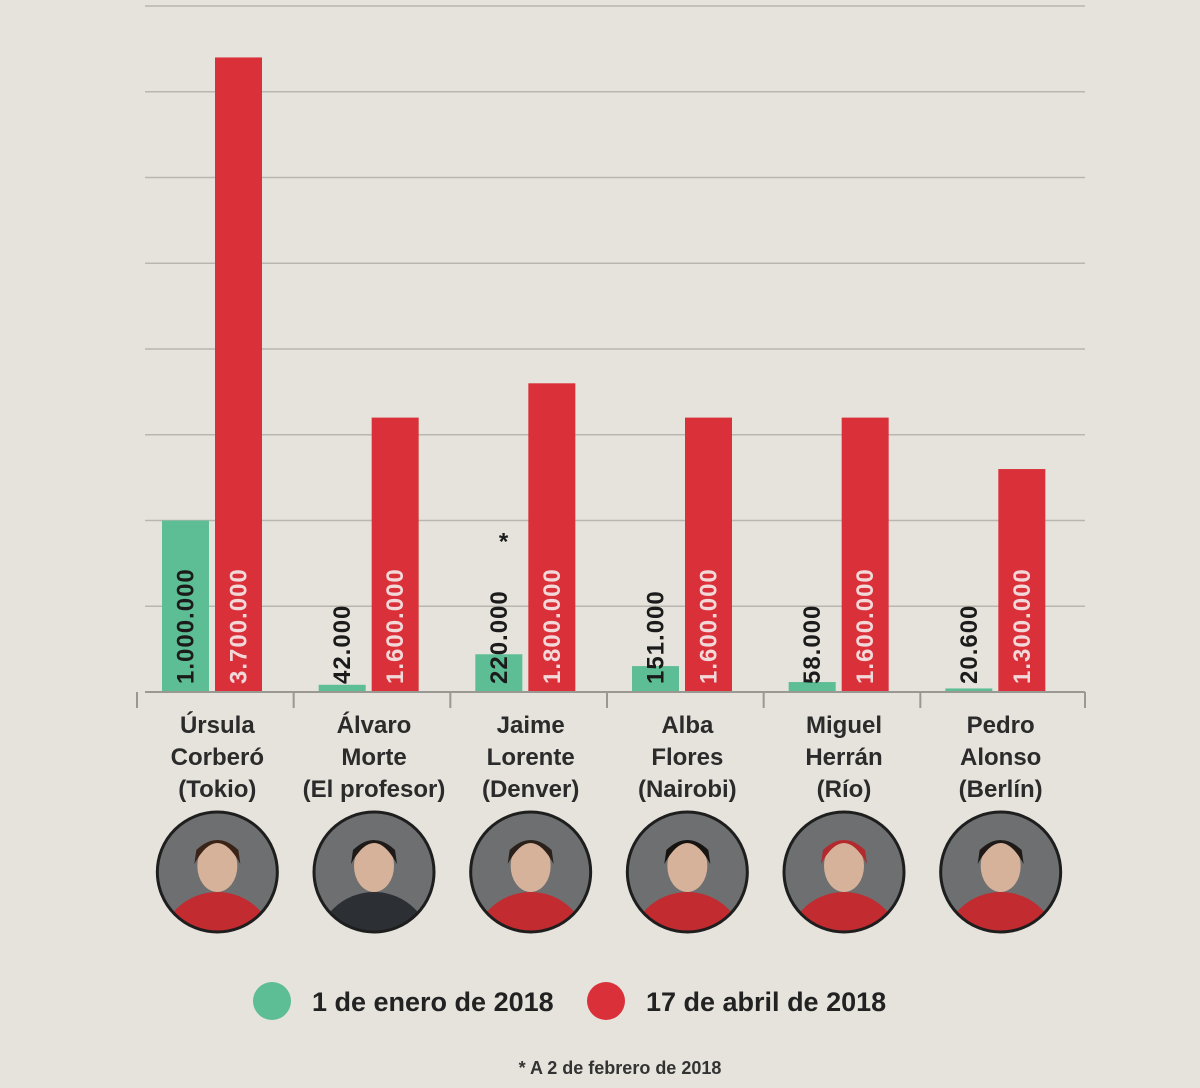 The width and height of the screenshot is (1200, 1088). What do you see at coordinates (530, 789) in the screenshot?
I see `category-label: (Denver)` at bounding box center [530, 789].